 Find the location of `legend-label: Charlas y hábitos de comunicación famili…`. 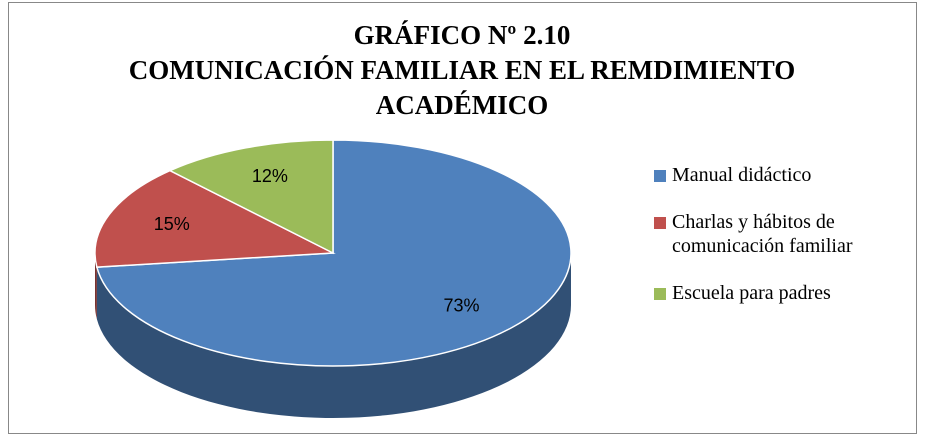

legend-label: Charlas y hábitos de comunicación famili… is located at coordinates (762, 234).